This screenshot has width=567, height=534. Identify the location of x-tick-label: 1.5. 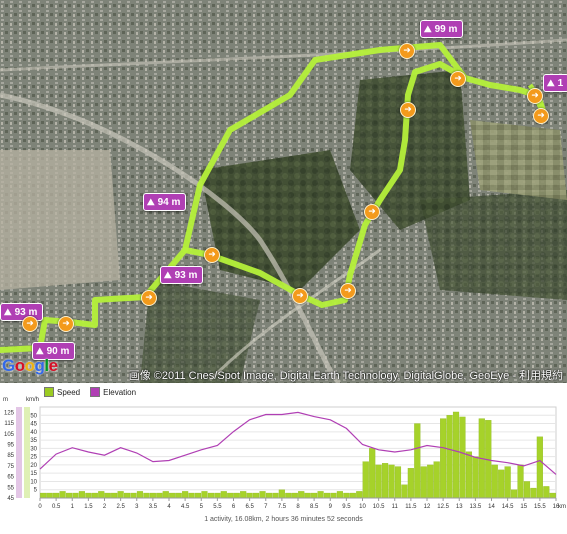
(88, 507).